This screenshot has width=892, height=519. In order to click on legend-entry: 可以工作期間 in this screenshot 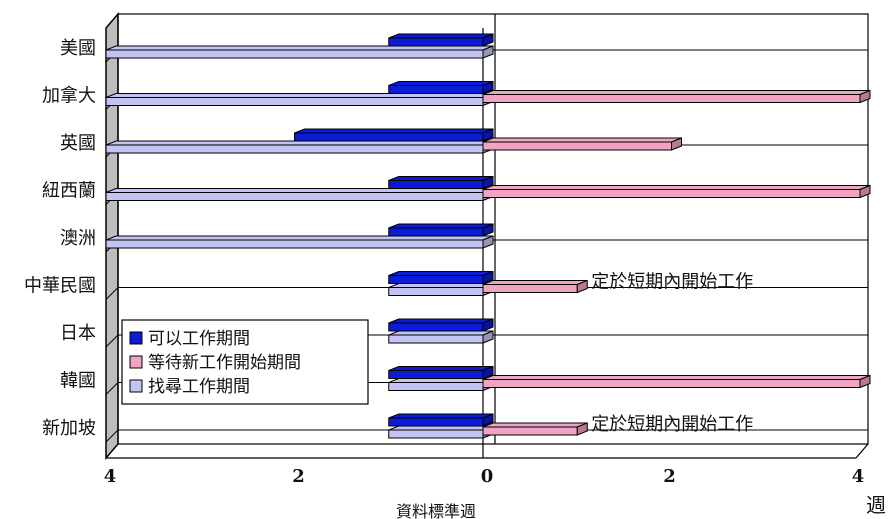, I will do `click(199, 339)`.